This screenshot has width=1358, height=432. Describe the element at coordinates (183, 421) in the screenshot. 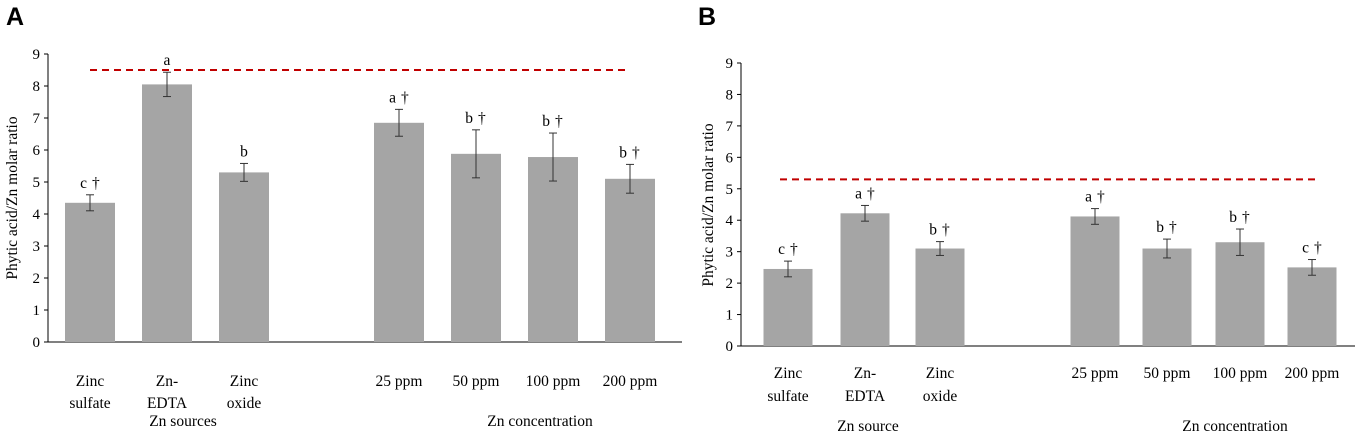

I see `group-label: Zn sources` at that location.